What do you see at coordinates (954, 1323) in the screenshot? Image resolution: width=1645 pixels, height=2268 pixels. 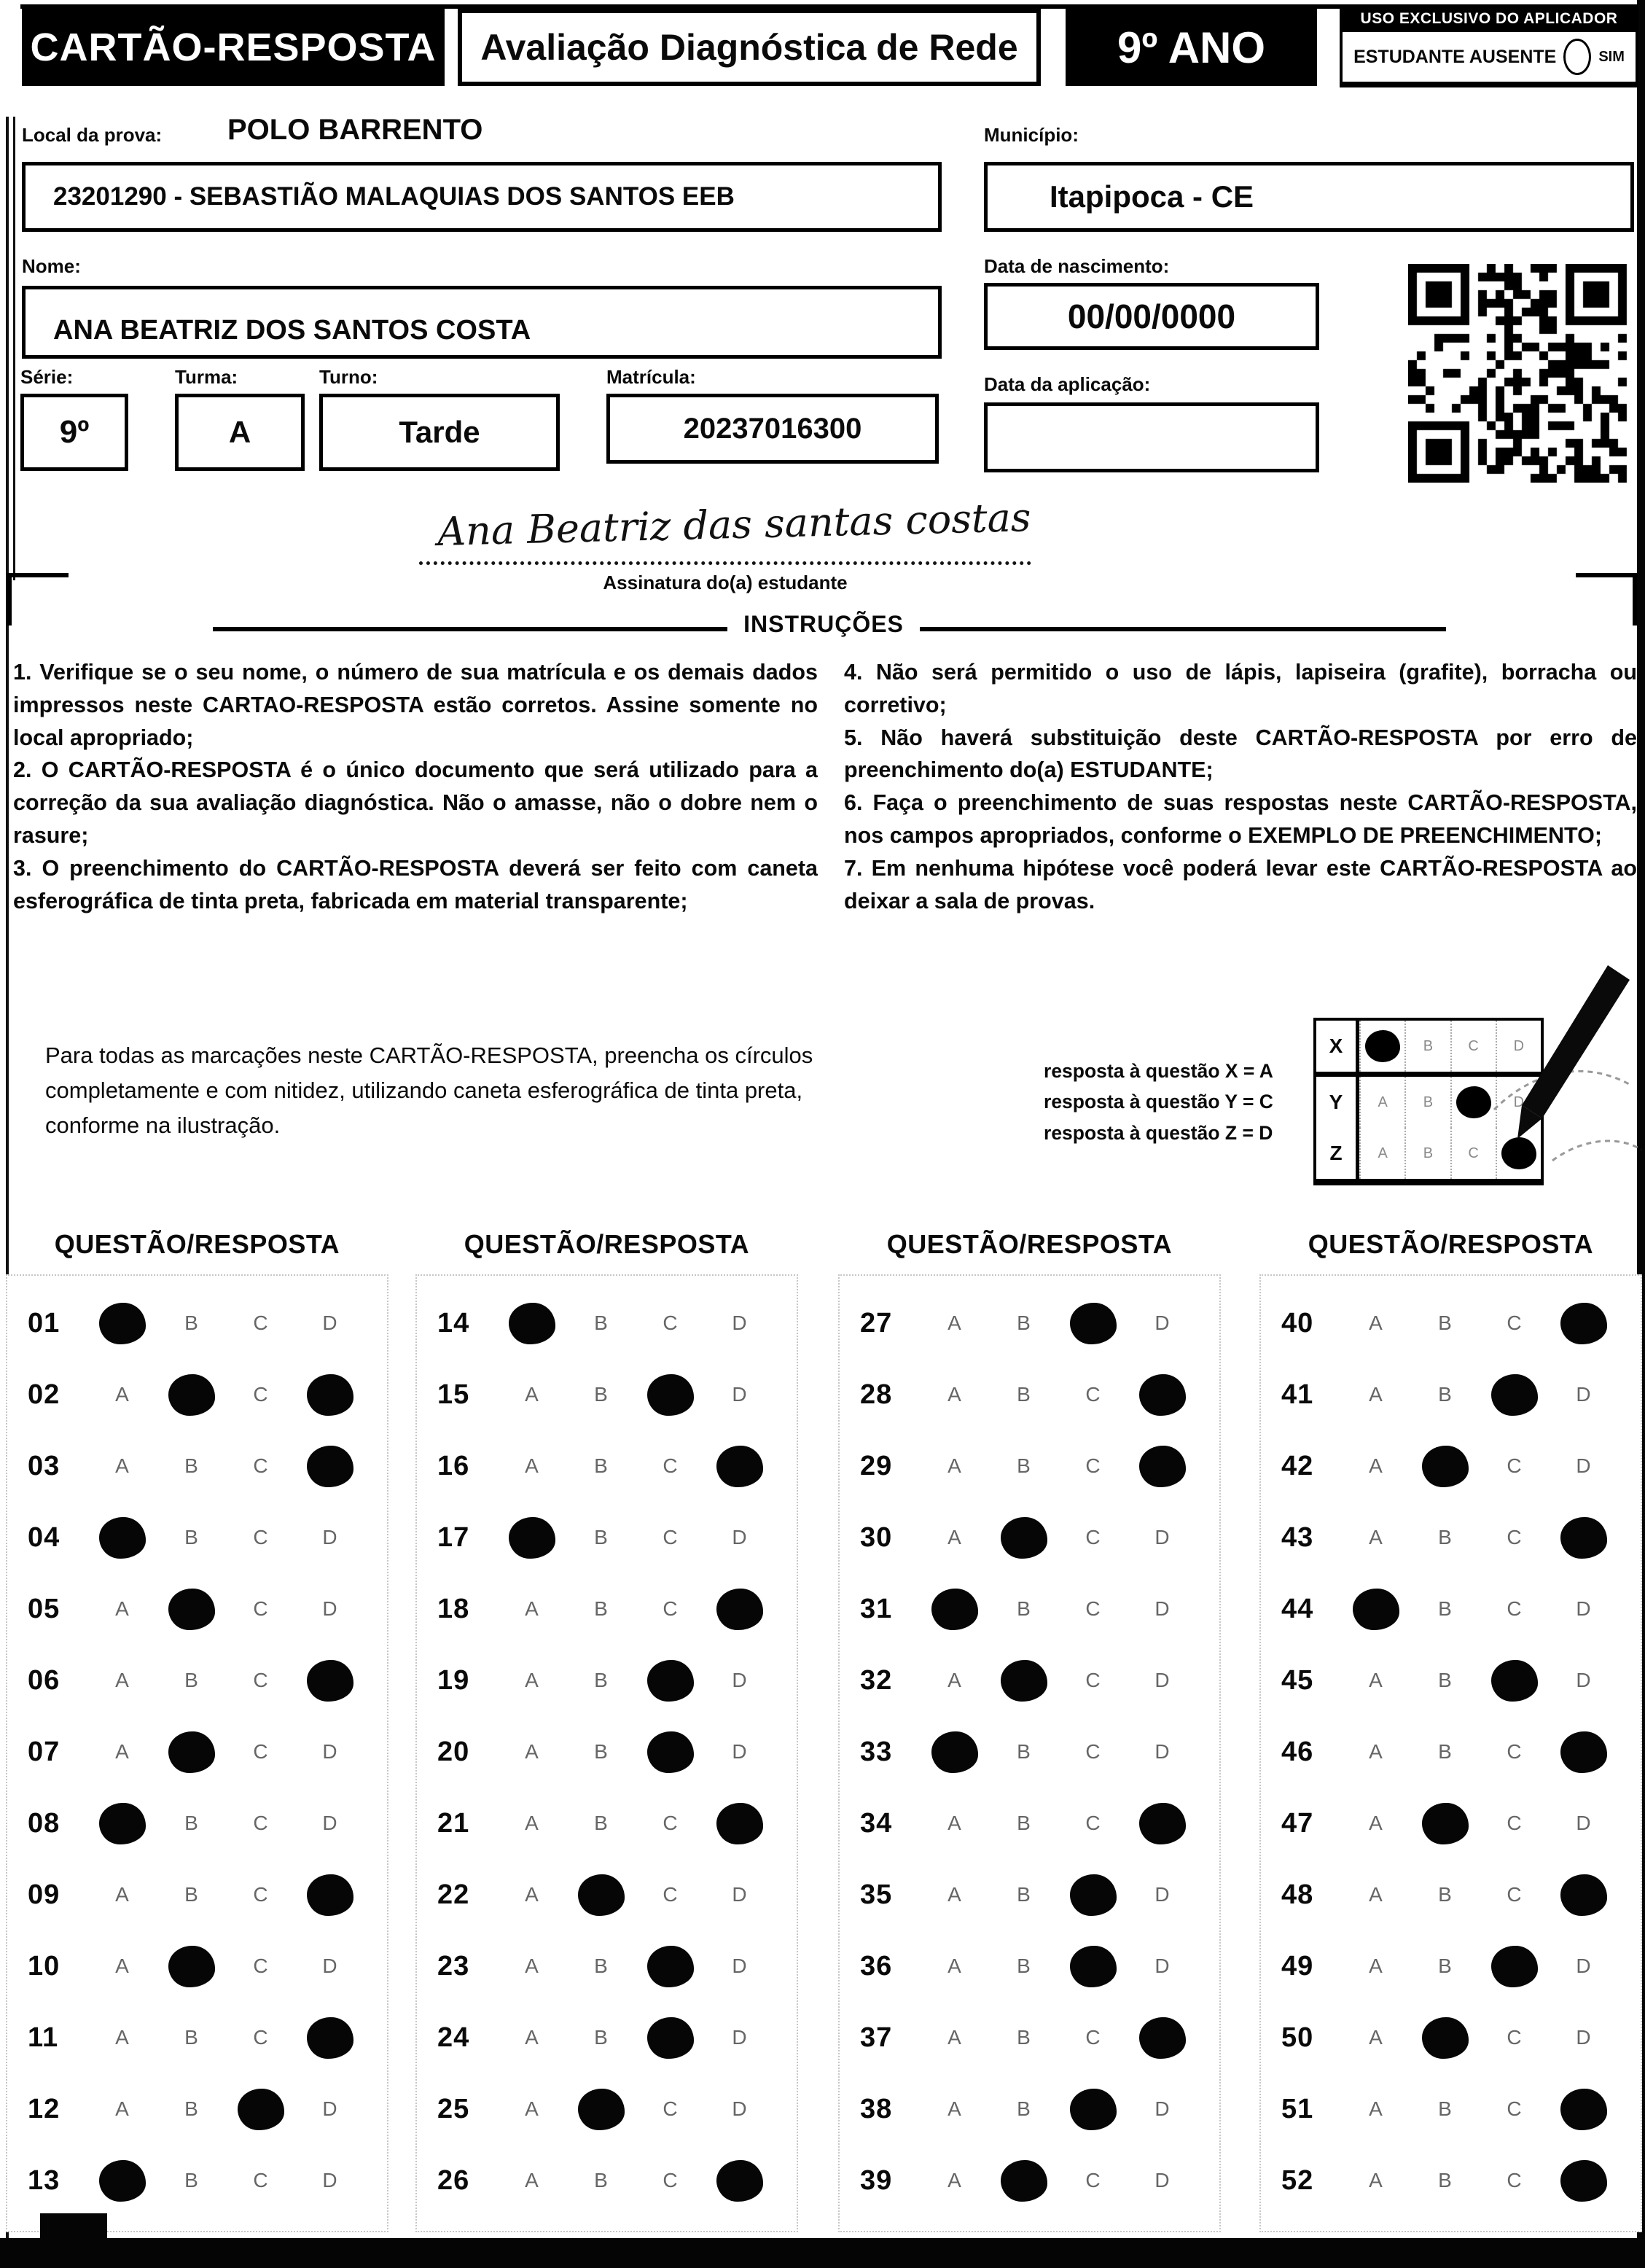 I see `bubble-27-A: A` at bounding box center [954, 1323].